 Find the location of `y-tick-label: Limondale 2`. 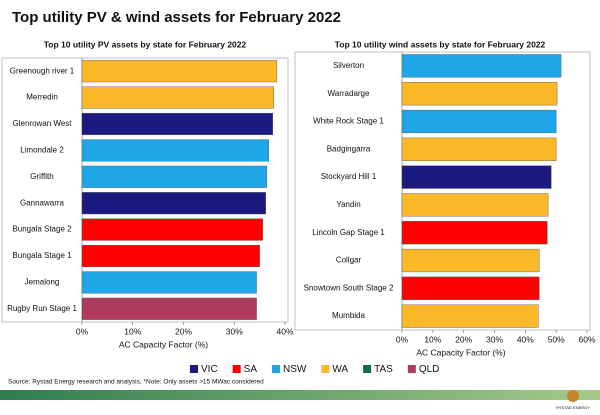

y-tick-label: Limondale 2 is located at coordinates (42, 150).